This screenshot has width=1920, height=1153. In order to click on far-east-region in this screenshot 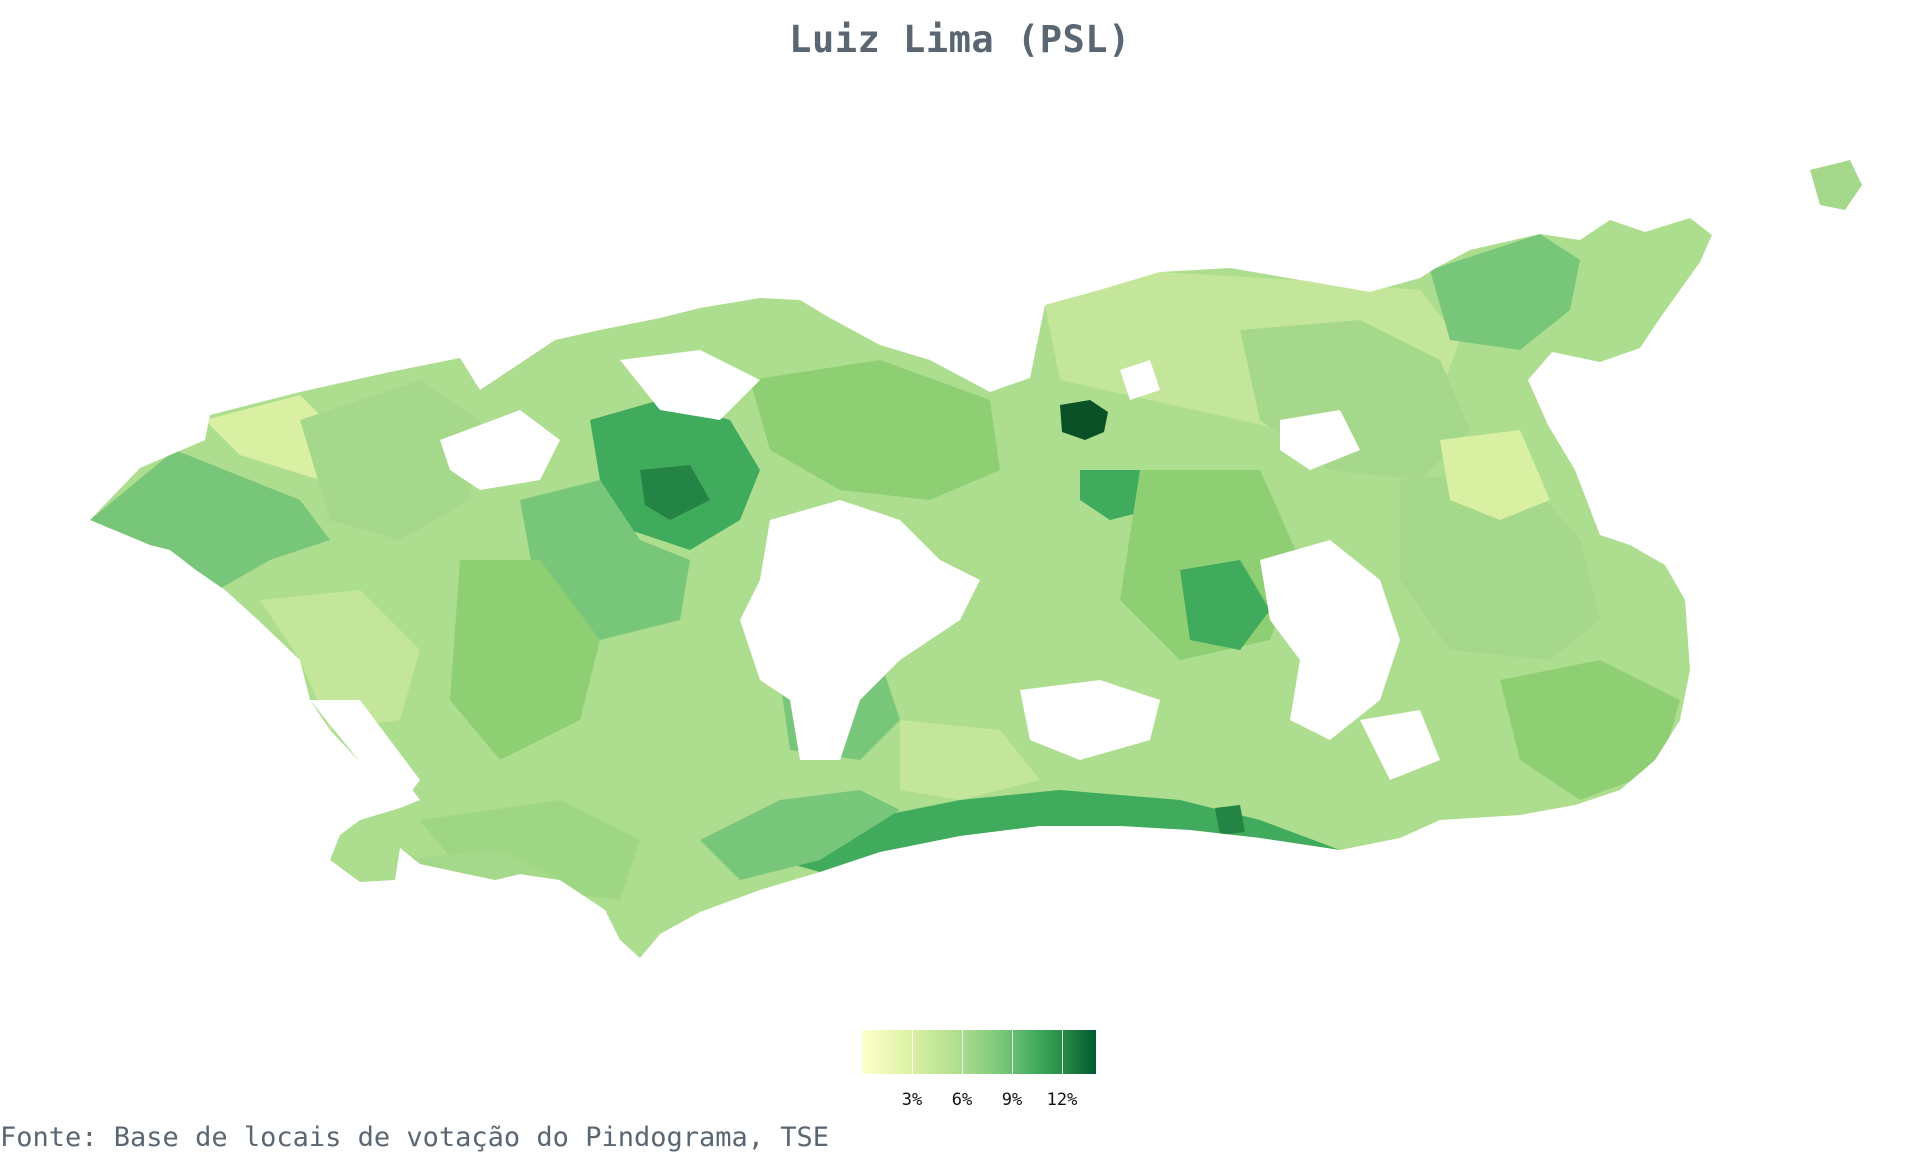, I will do `click(1500, 565)`.